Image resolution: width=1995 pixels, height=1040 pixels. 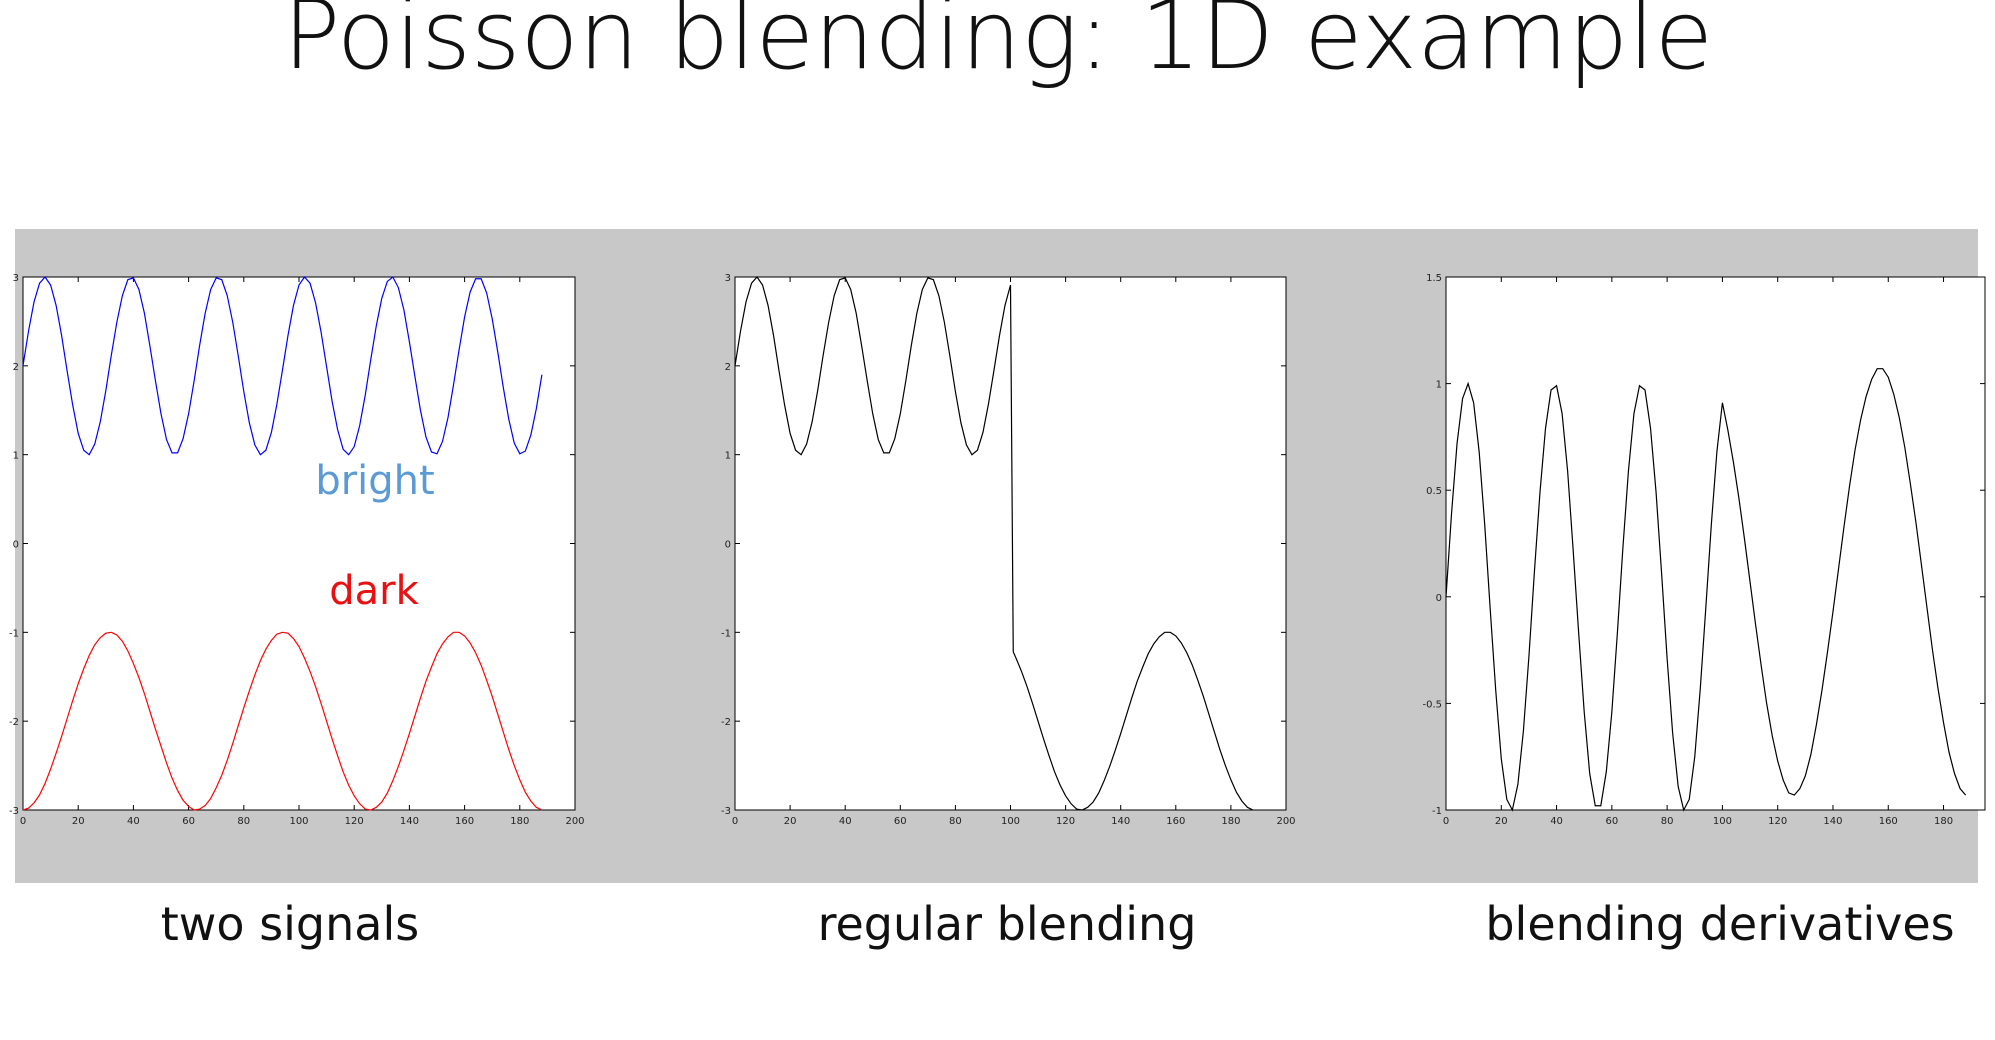 What do you see at coordinates (290, 924) in the screenshot?
I see `figure-caption: two signals` at bounding box center [290, 924].